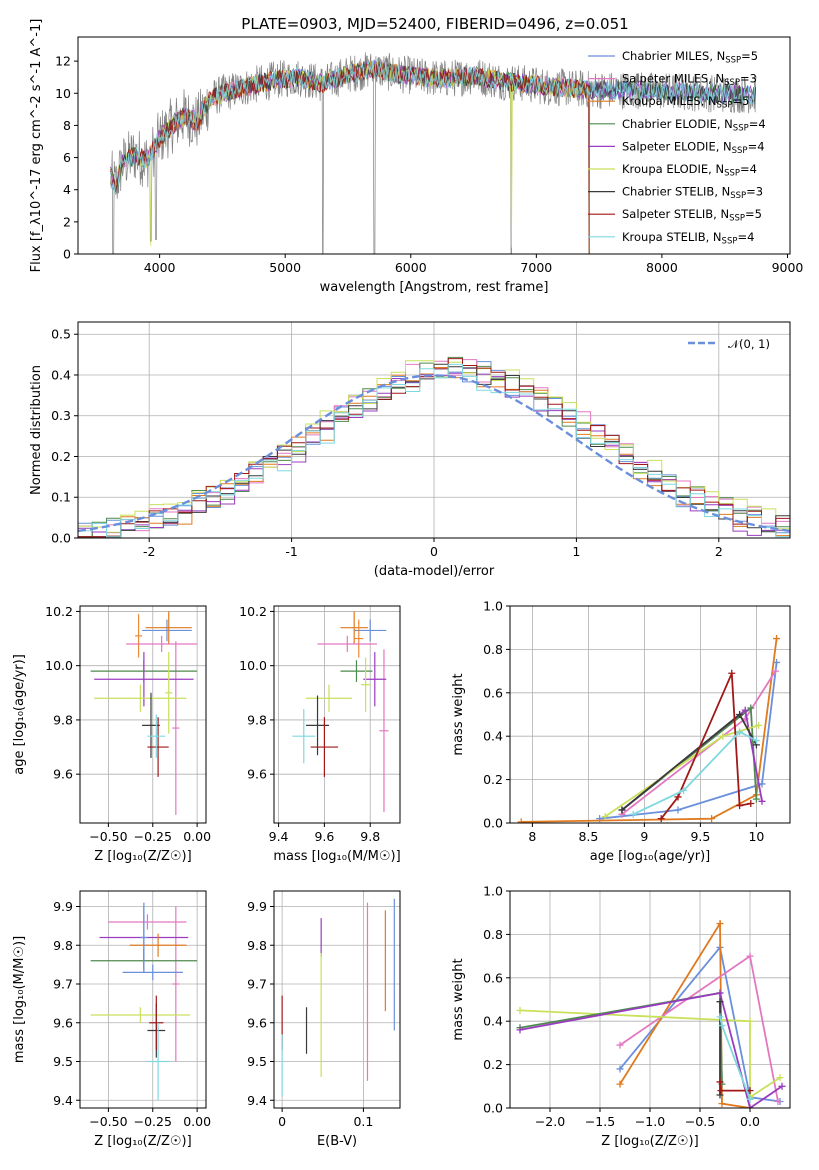 The height and width of the screenshot is (1170, 819). I want to click on x-tick-label: −0.5, so click(700, 1121).